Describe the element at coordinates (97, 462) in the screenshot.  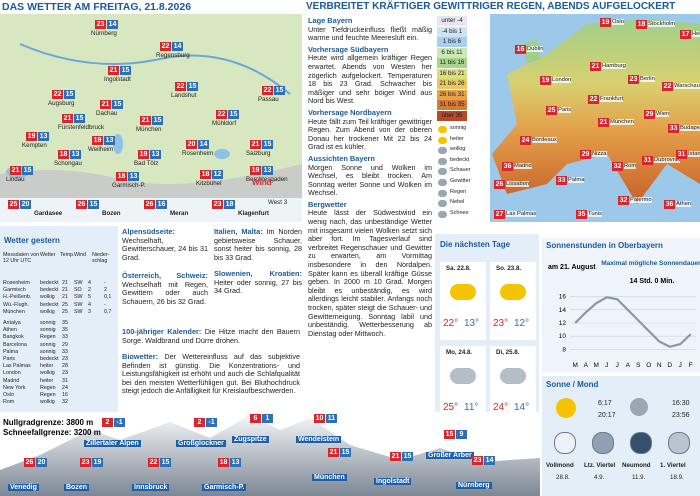
I see `low-temp: 19` at that location.